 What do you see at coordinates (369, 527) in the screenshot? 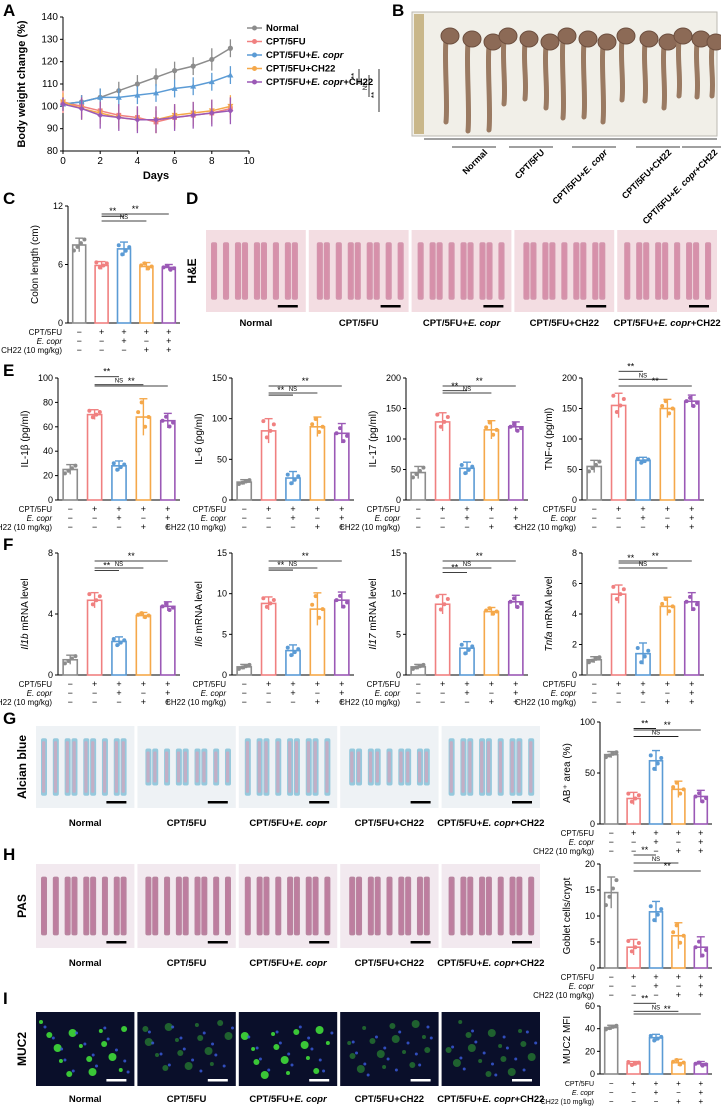
I see `treatment-row-label: CH22 (10 mg/kg)` at bounding box center [369, 527].